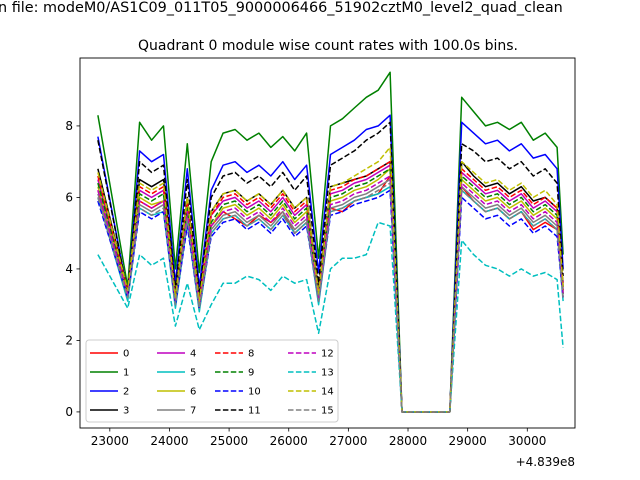  What do you see at coordinates (126, 354) in the screenshot?
I see `legend-label-0: 0` at bounding box center [126, 354].